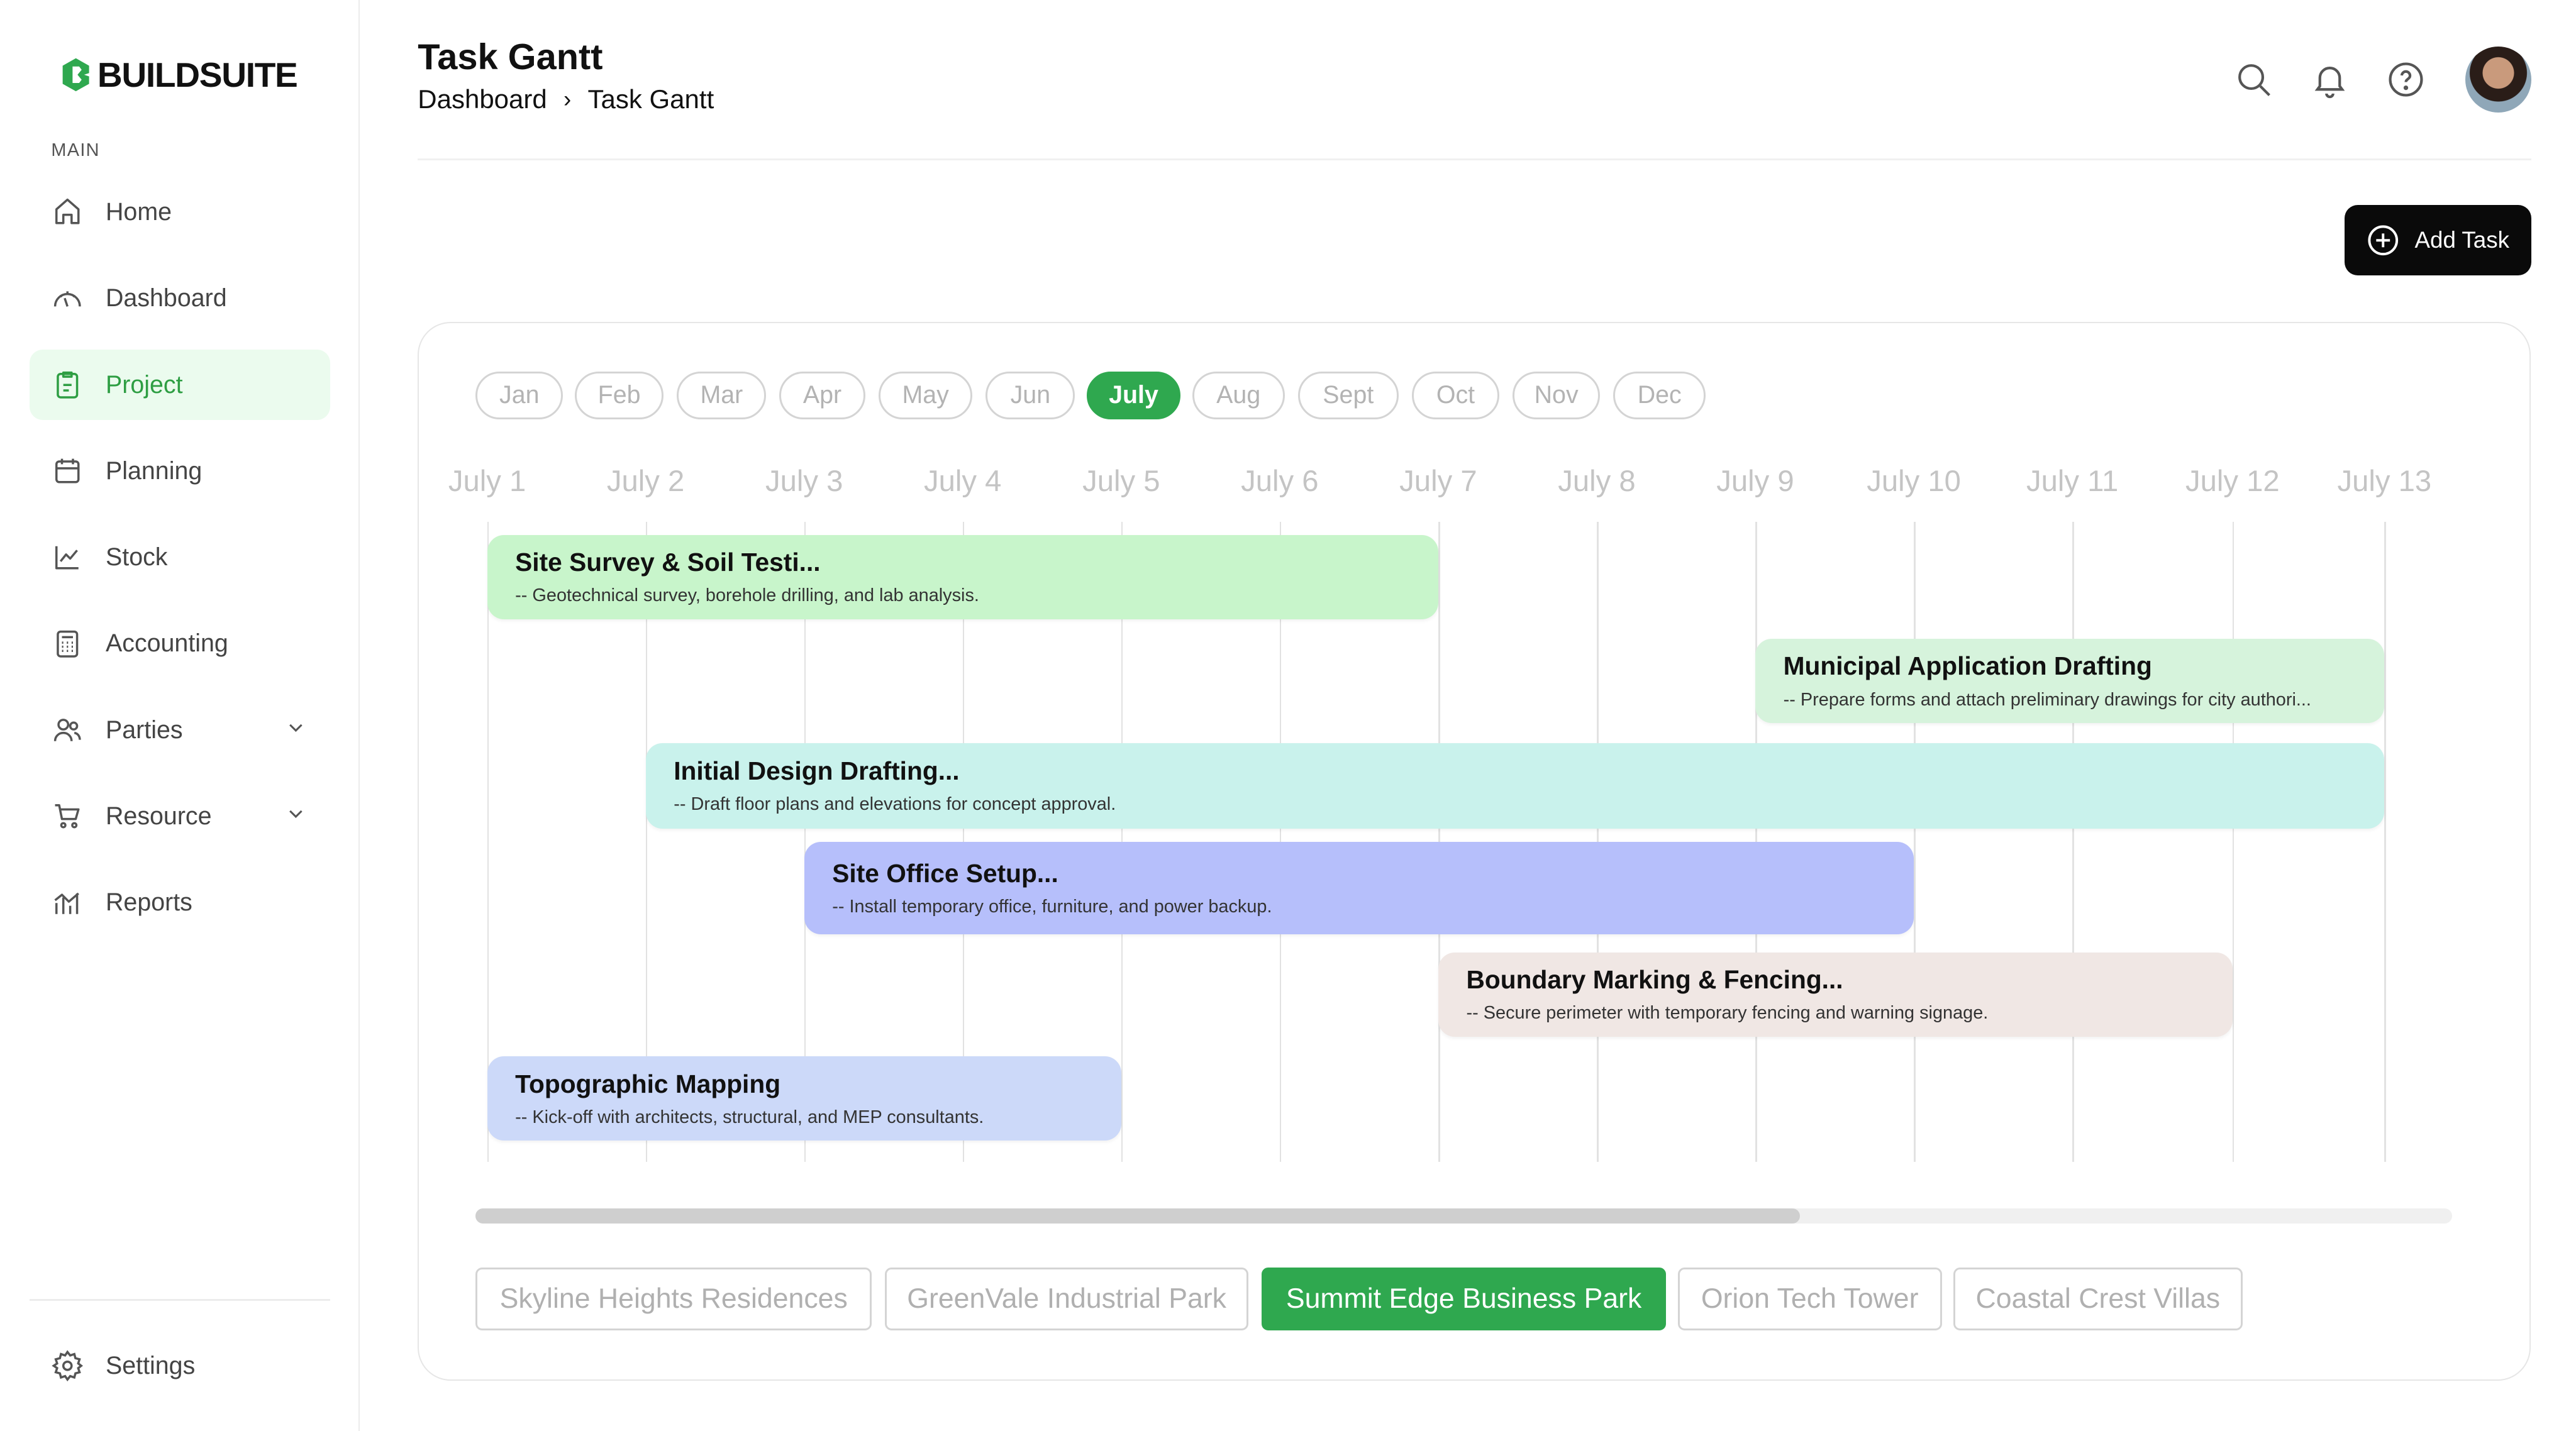  I want to click on month-pill-nov: Nov, so click(1557, 395).